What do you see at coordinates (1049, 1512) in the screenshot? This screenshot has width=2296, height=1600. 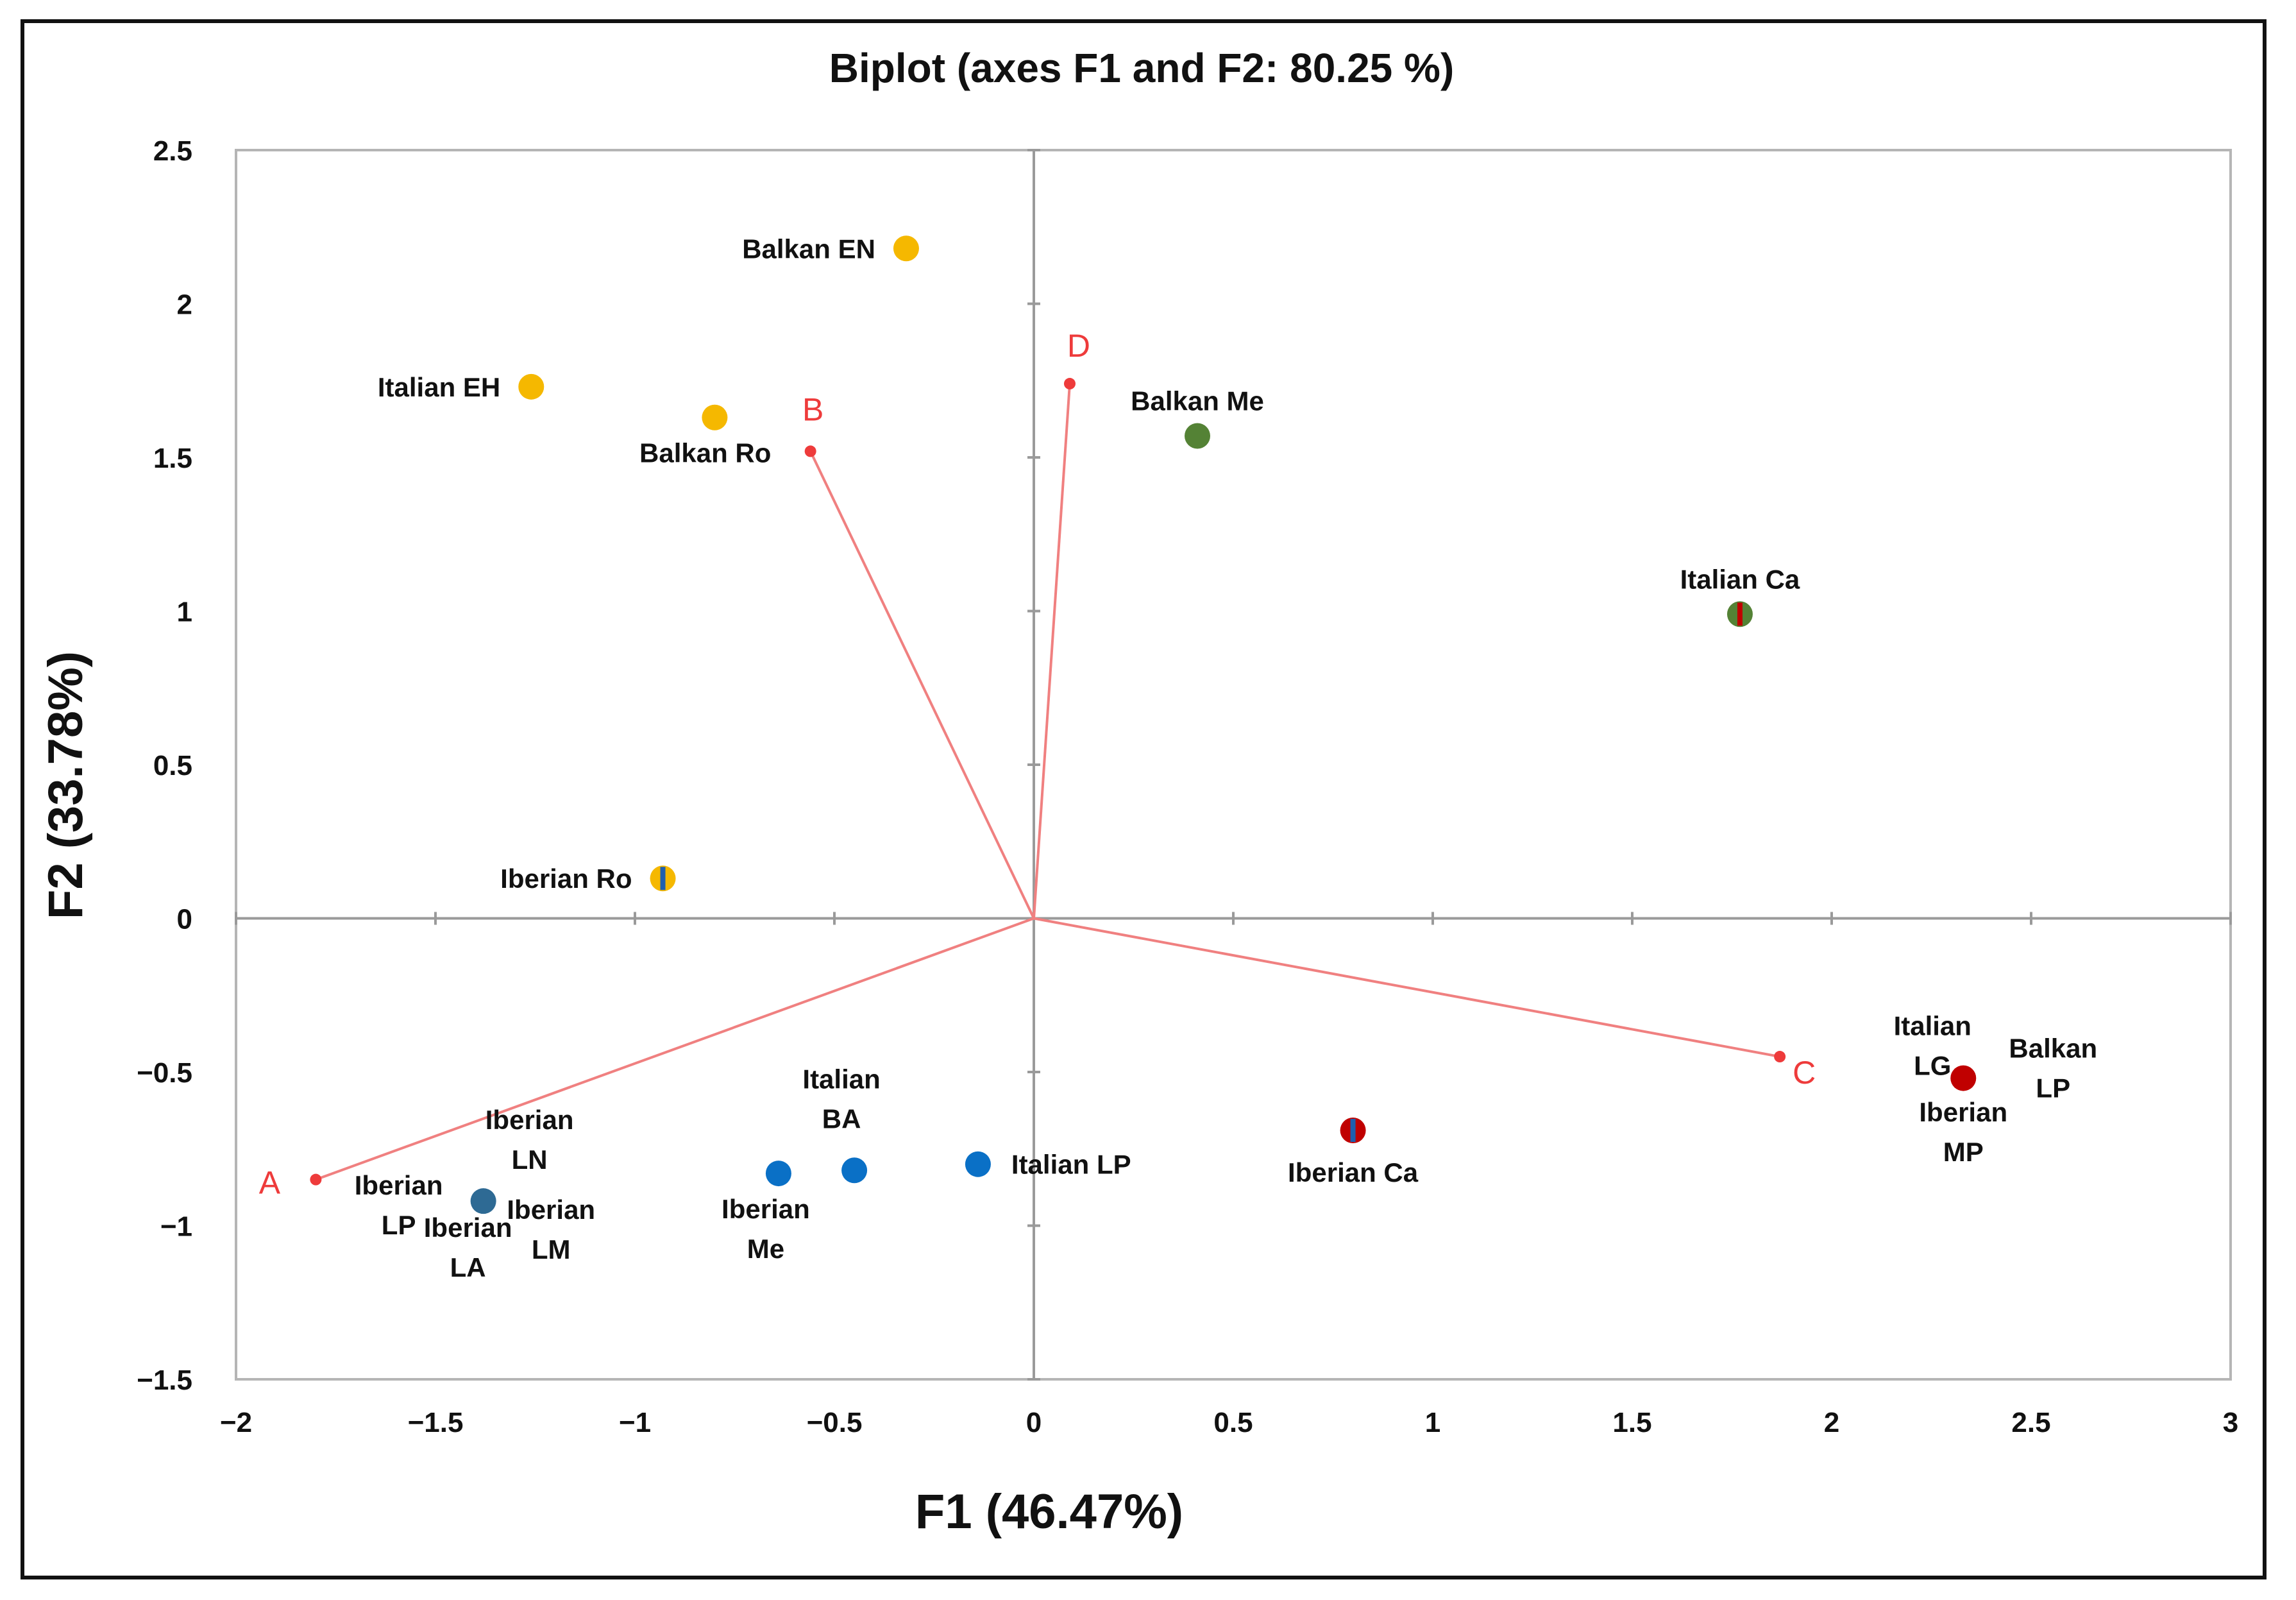 I see `x-axis-title: F1 (46.47%)` at bounding box center [1049, 1512].